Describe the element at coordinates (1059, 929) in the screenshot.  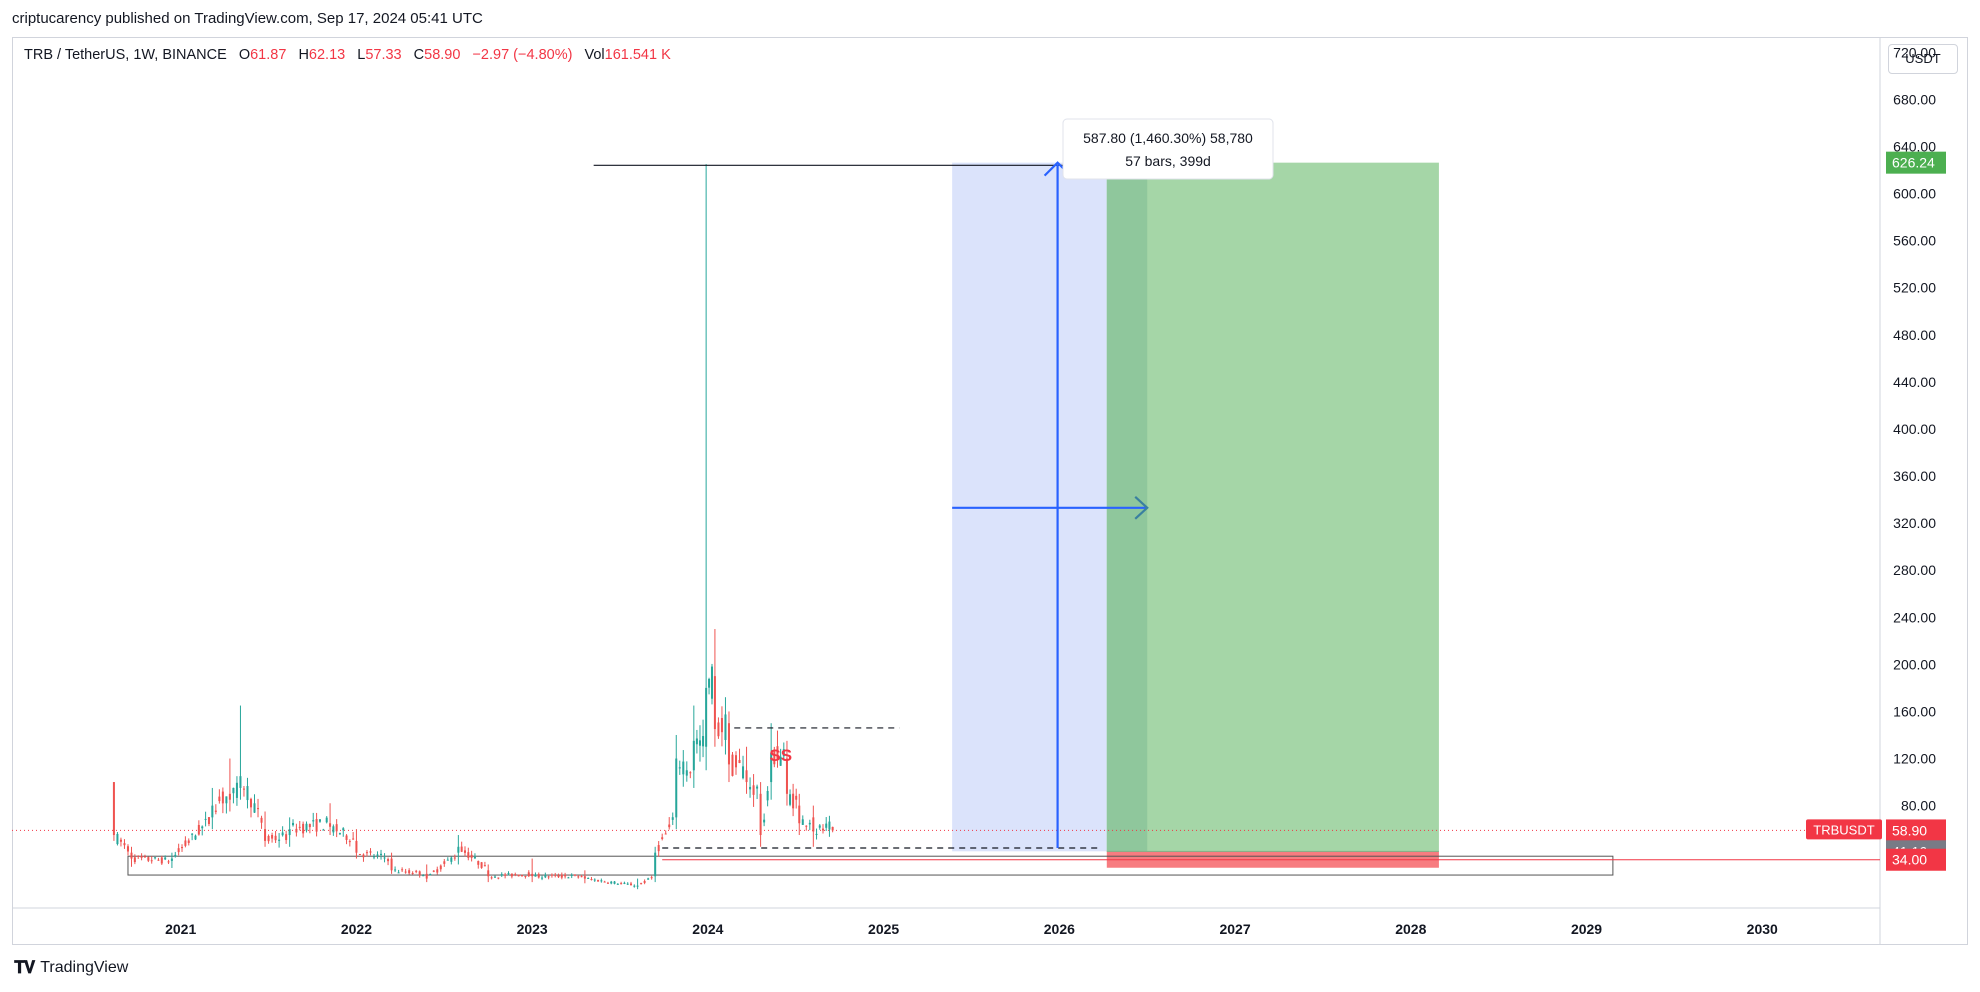
I see `time-tick-label: 2026` at that location.